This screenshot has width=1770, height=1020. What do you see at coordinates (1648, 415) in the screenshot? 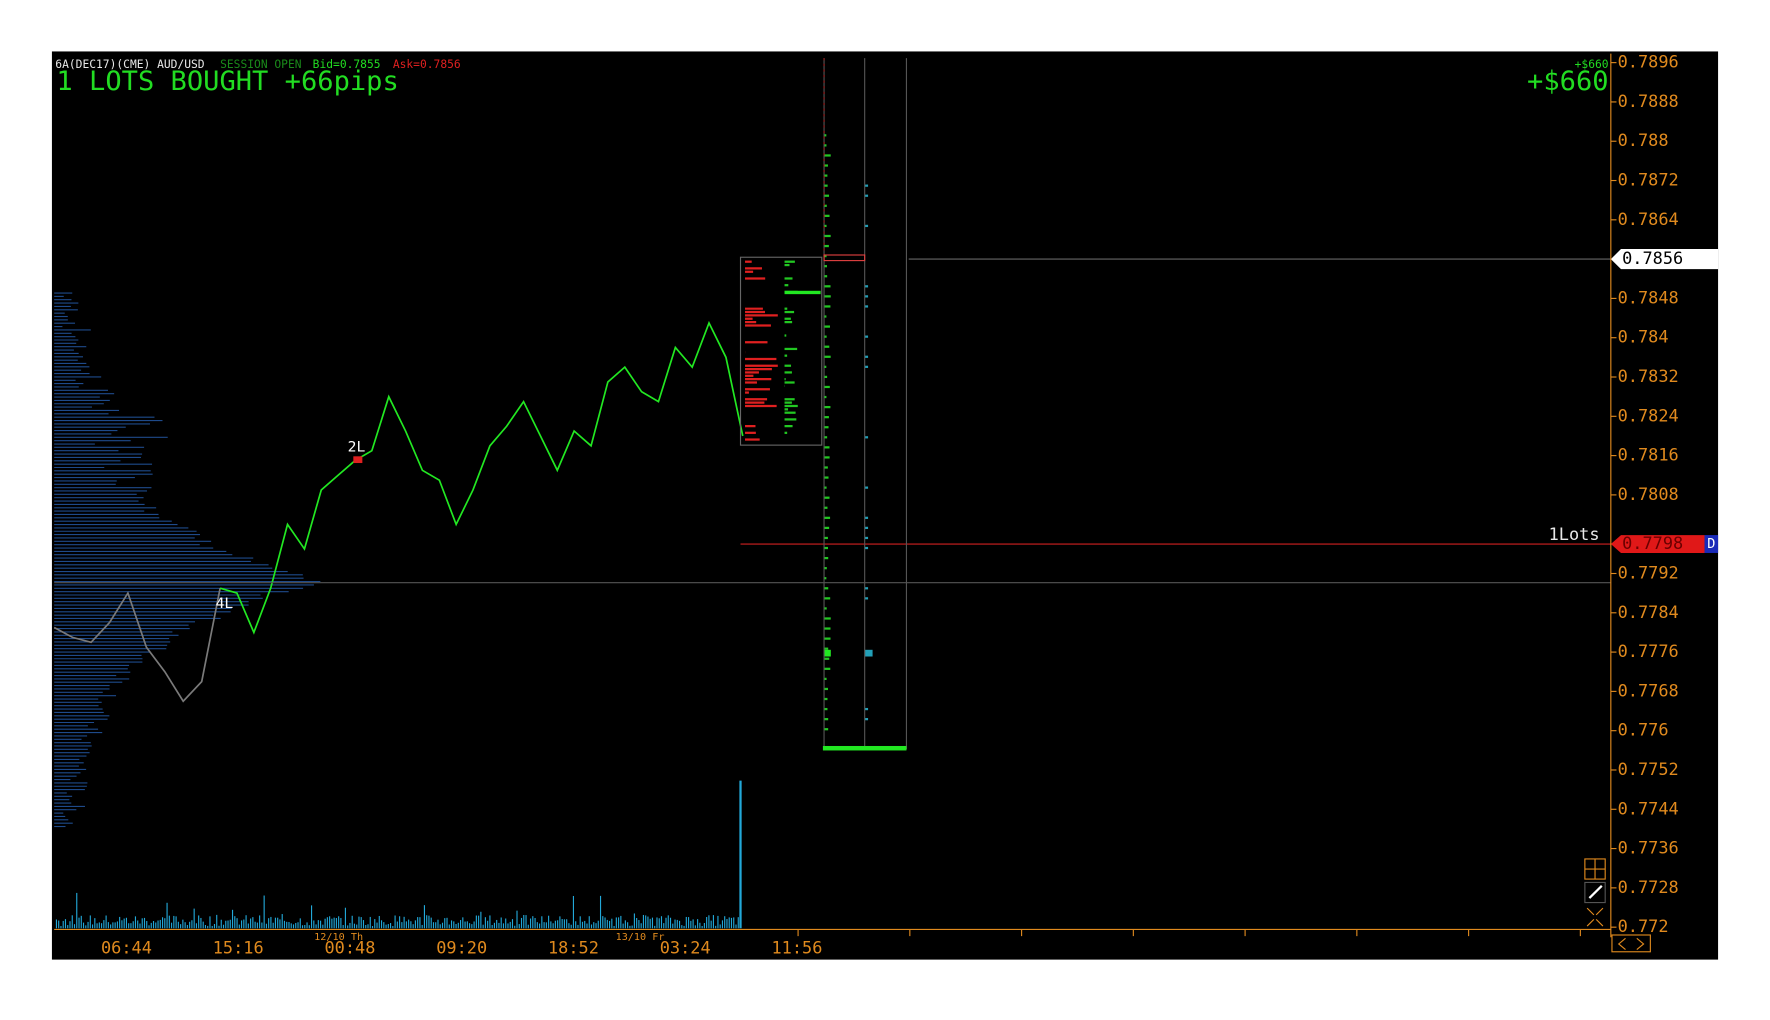
I see `y-tick-label: 0.7824` at bounding box center [1648, 415].